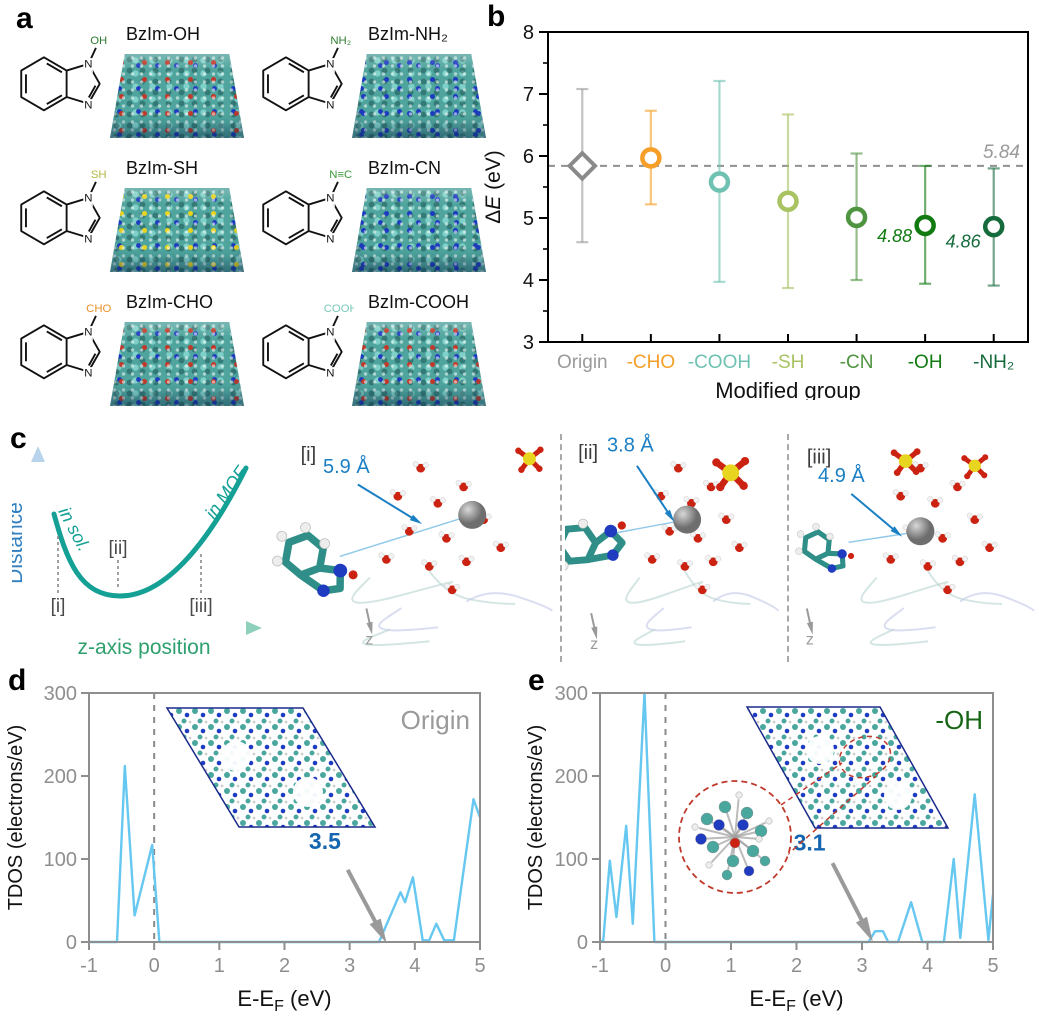 This screenshot has width=1039, height=1017. What do you see at coordinates (796, 1000) in the screenshot?
I see `x-axis-title: E-EF (eV)` at bounding box center [796, 1000].